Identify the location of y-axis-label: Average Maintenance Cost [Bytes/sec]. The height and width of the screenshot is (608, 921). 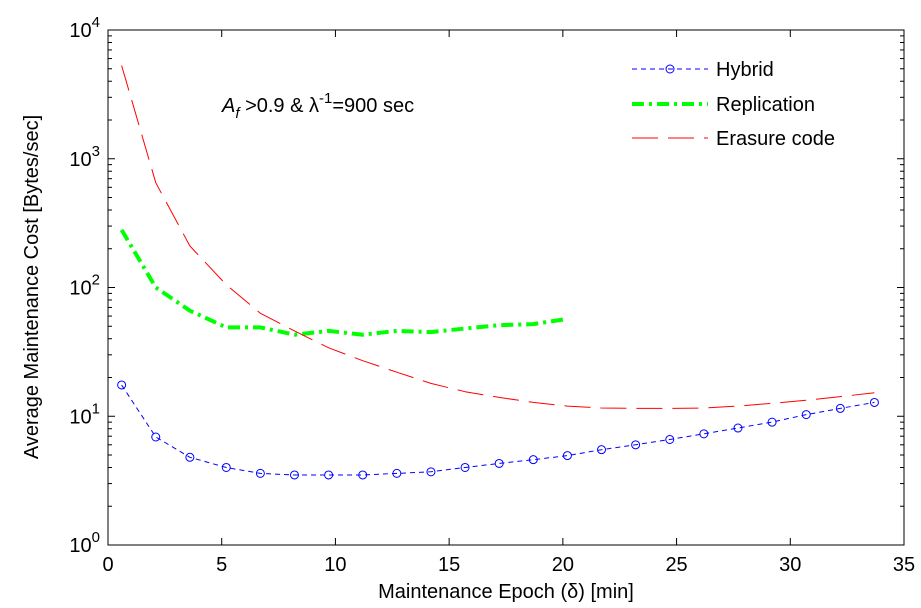
(32, 287).